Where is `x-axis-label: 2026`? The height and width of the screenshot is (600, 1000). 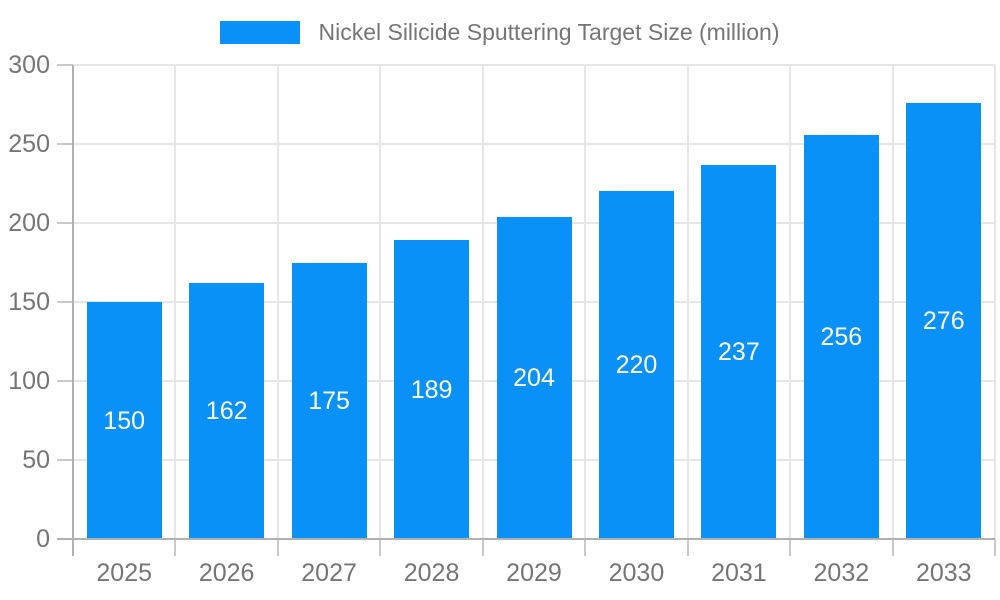
x-axis-label: 2026 is located at coordinates (226, 573).